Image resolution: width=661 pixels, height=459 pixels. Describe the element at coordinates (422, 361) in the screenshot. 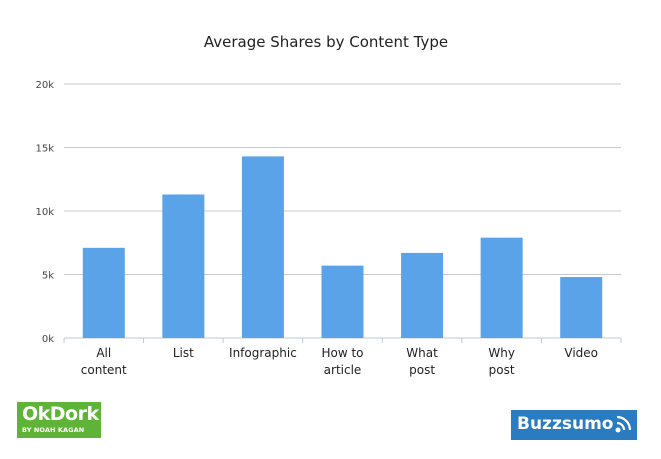

I see `x-category-label: What post` at that location.